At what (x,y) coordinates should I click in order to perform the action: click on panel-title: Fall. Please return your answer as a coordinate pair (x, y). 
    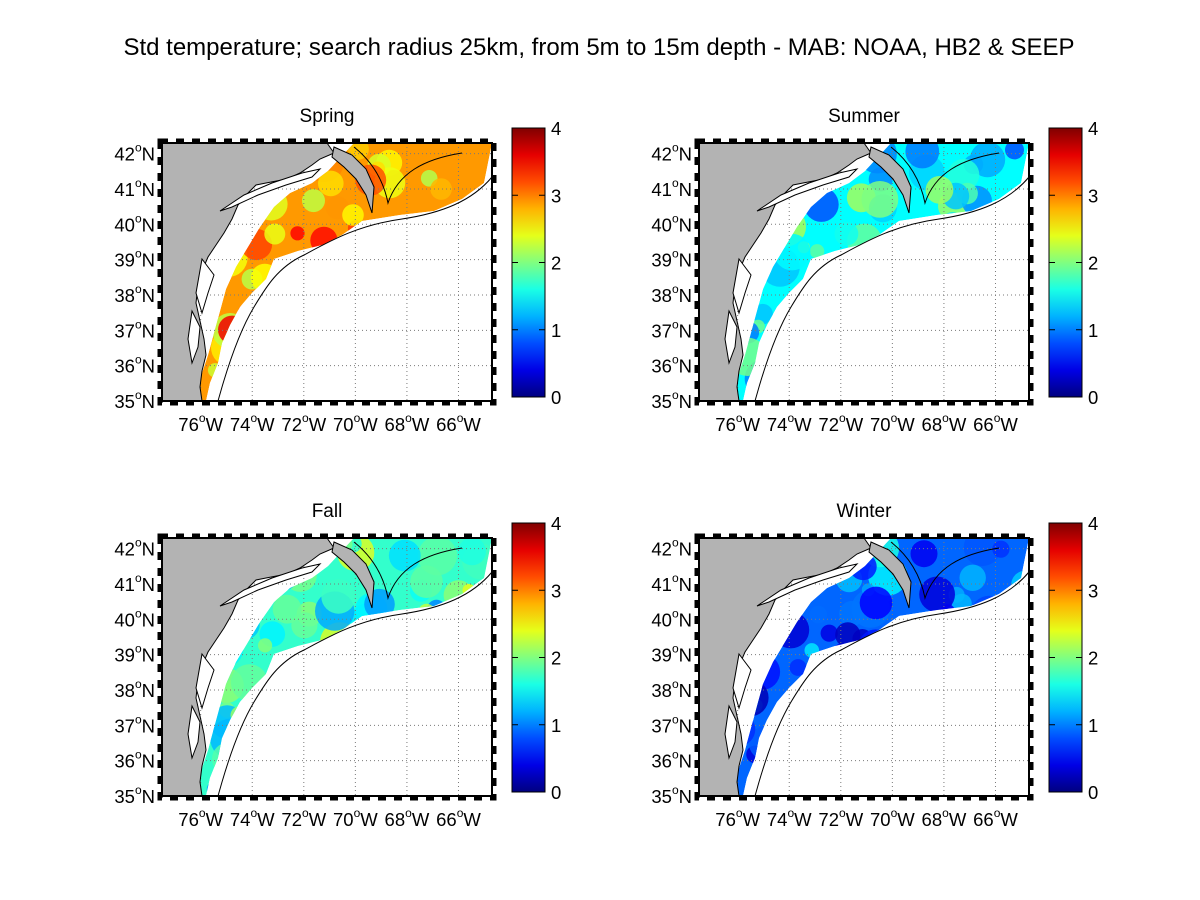
    Looking at the image, I should click on (327, 511).